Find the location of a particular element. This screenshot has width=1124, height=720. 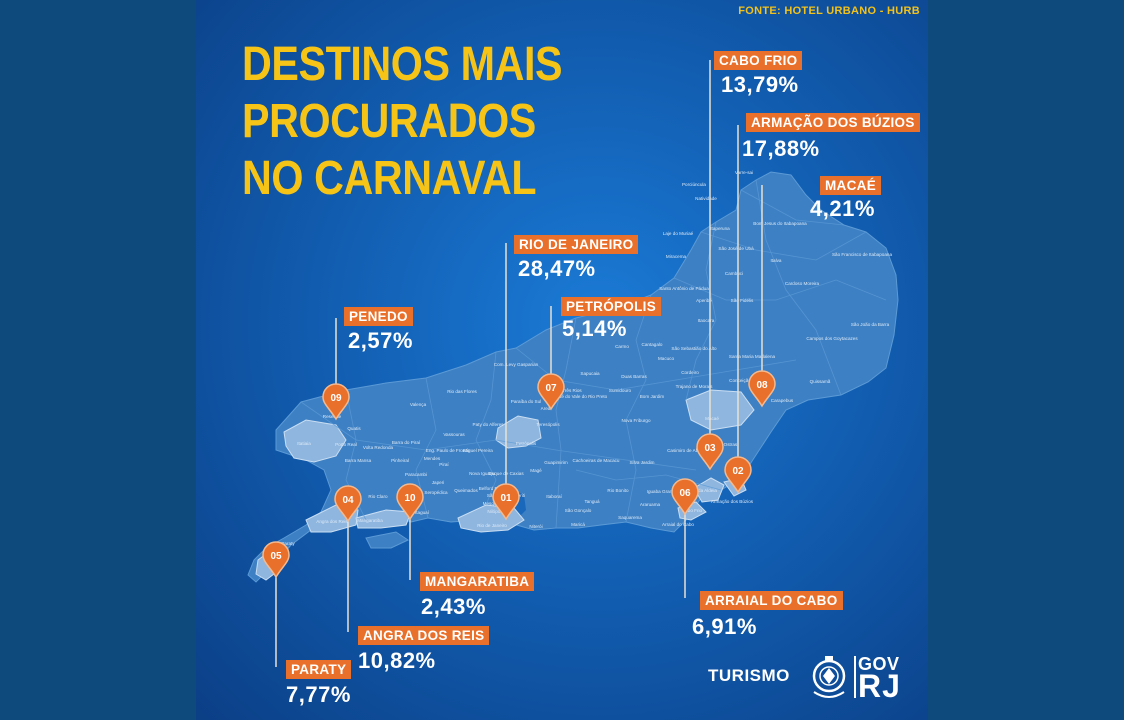

municipality-label: Natividade is located at coordinates (706, 198).